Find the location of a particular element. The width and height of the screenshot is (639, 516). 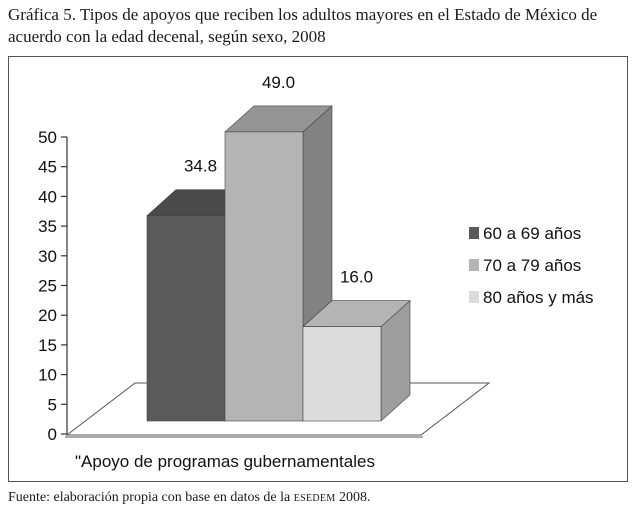

data-label: 16.0 is located at coordinates (356, 277).